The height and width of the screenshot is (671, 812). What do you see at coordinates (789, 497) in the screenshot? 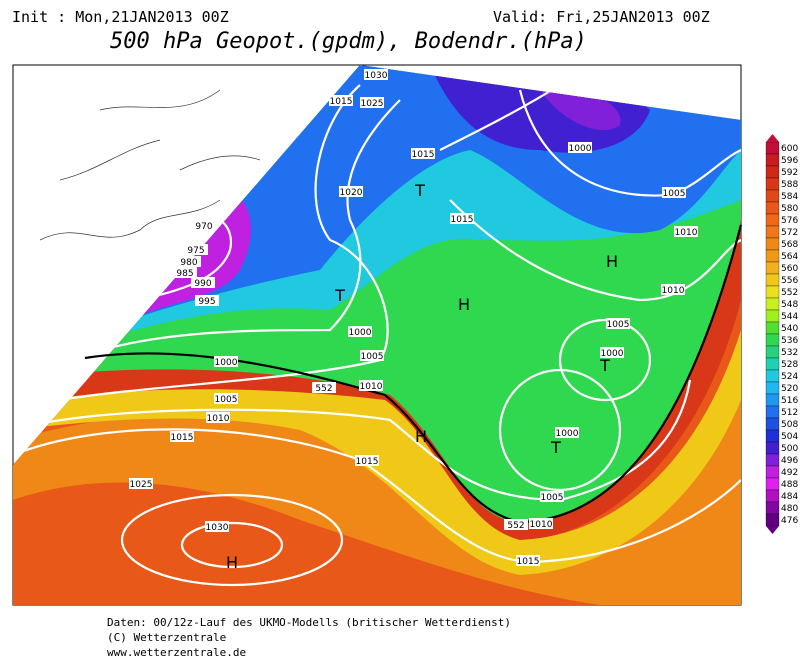
I see `colorbar-tick-label: 484` at bounding box center [789, 497].